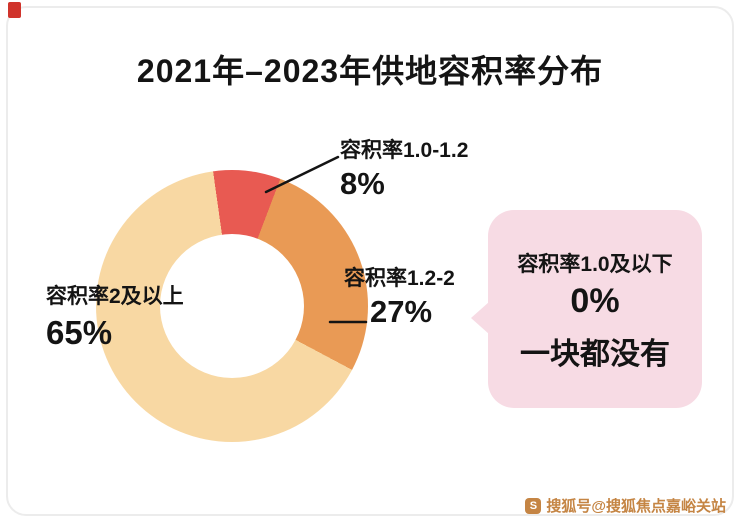 Image resolution: width=740 pixels, height=522 pixels. I want to click on slice-percent: 65%, so click(79, 332).